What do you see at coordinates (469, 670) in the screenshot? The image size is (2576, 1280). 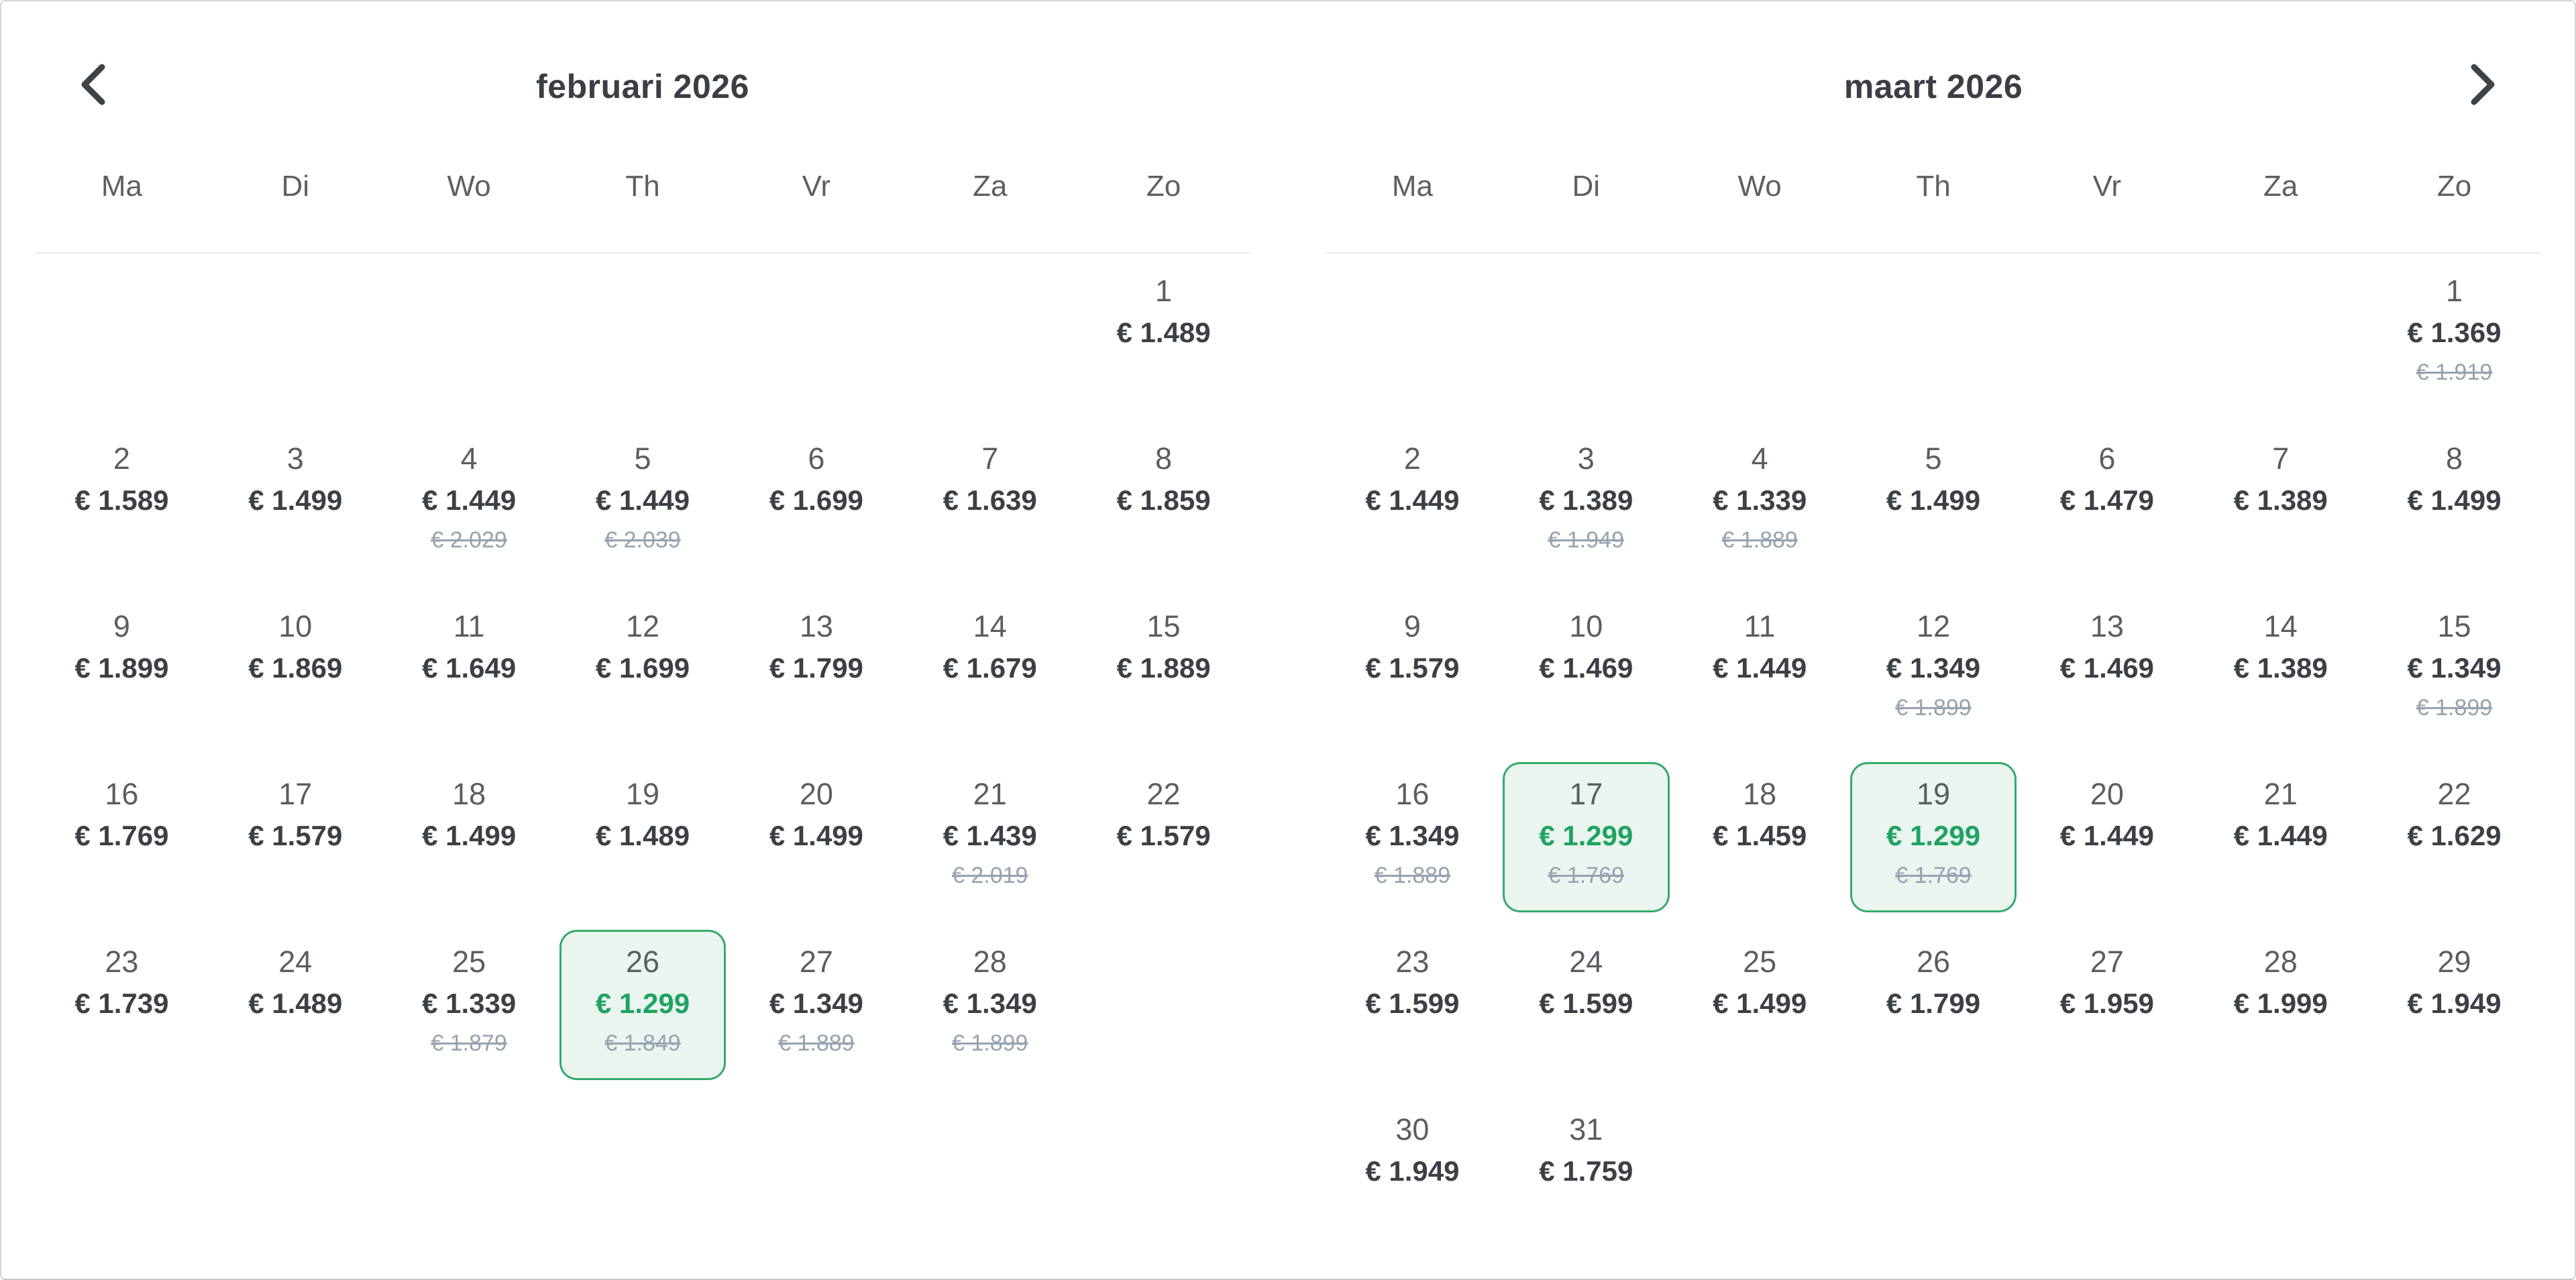 I see `day-cell: 11 € 1.649` at bounding box center [469, 670].